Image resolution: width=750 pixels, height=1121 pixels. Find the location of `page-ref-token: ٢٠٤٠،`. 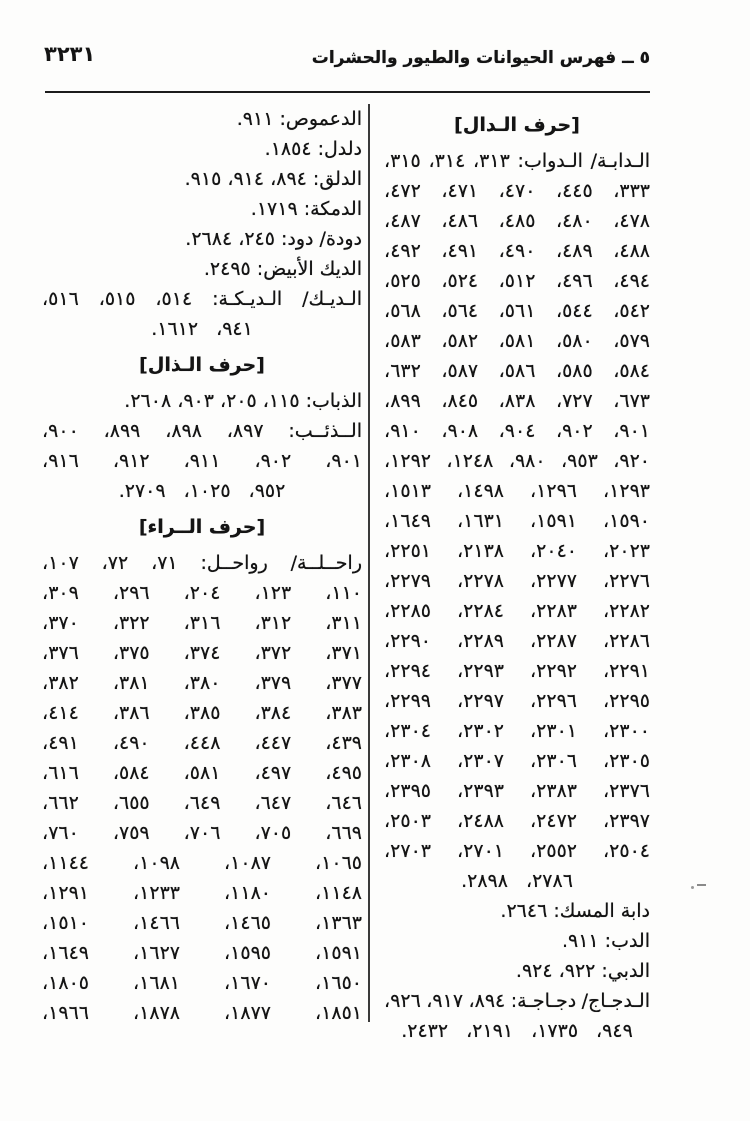

page-ref-token: ٢٠٤٠، is located at coordinates (553, 551).